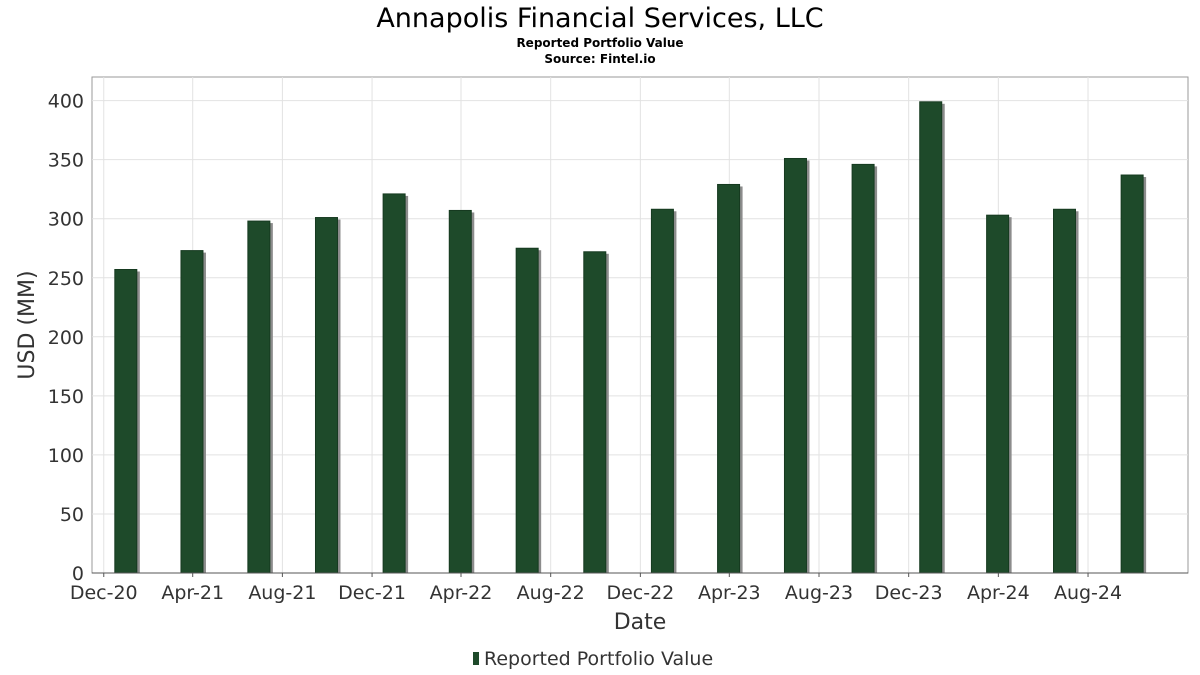 The height and width of the screenshot is (675, 1200). Describe the element at coordinates (599, 43) in the screenshot. I see `chart-subtitle: Reported Portfolio Value` at that location.